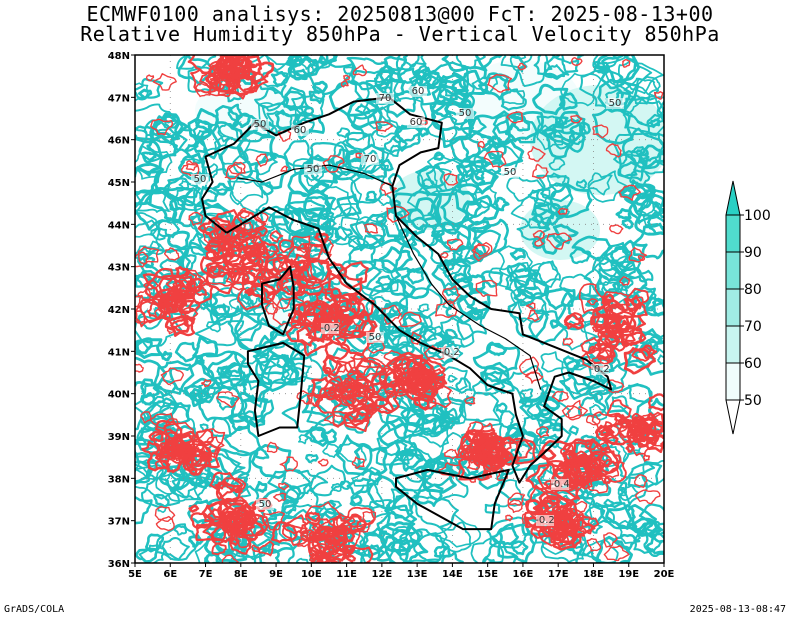 The height and width of the screenshot is (618, 800). What do you see at coordinates (34, 609) in the screenshot?
I see `credit-label: GrADS/COLA` at bounding box center [34, 609].